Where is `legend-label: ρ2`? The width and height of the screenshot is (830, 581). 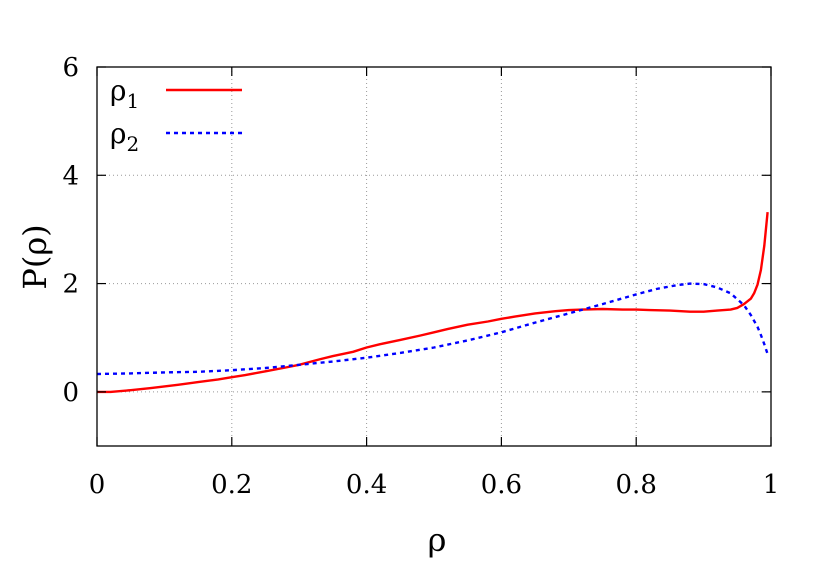 legend-label: ρ2 is located at coordinates (124, 136).